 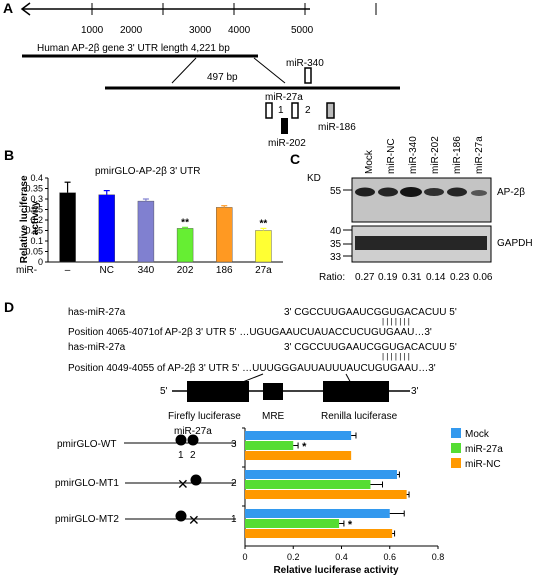 What do you see at coordinates (293, 557) in the screenshot?
I see `x-tick-label: 0.2` at bounding box center [293, 557].